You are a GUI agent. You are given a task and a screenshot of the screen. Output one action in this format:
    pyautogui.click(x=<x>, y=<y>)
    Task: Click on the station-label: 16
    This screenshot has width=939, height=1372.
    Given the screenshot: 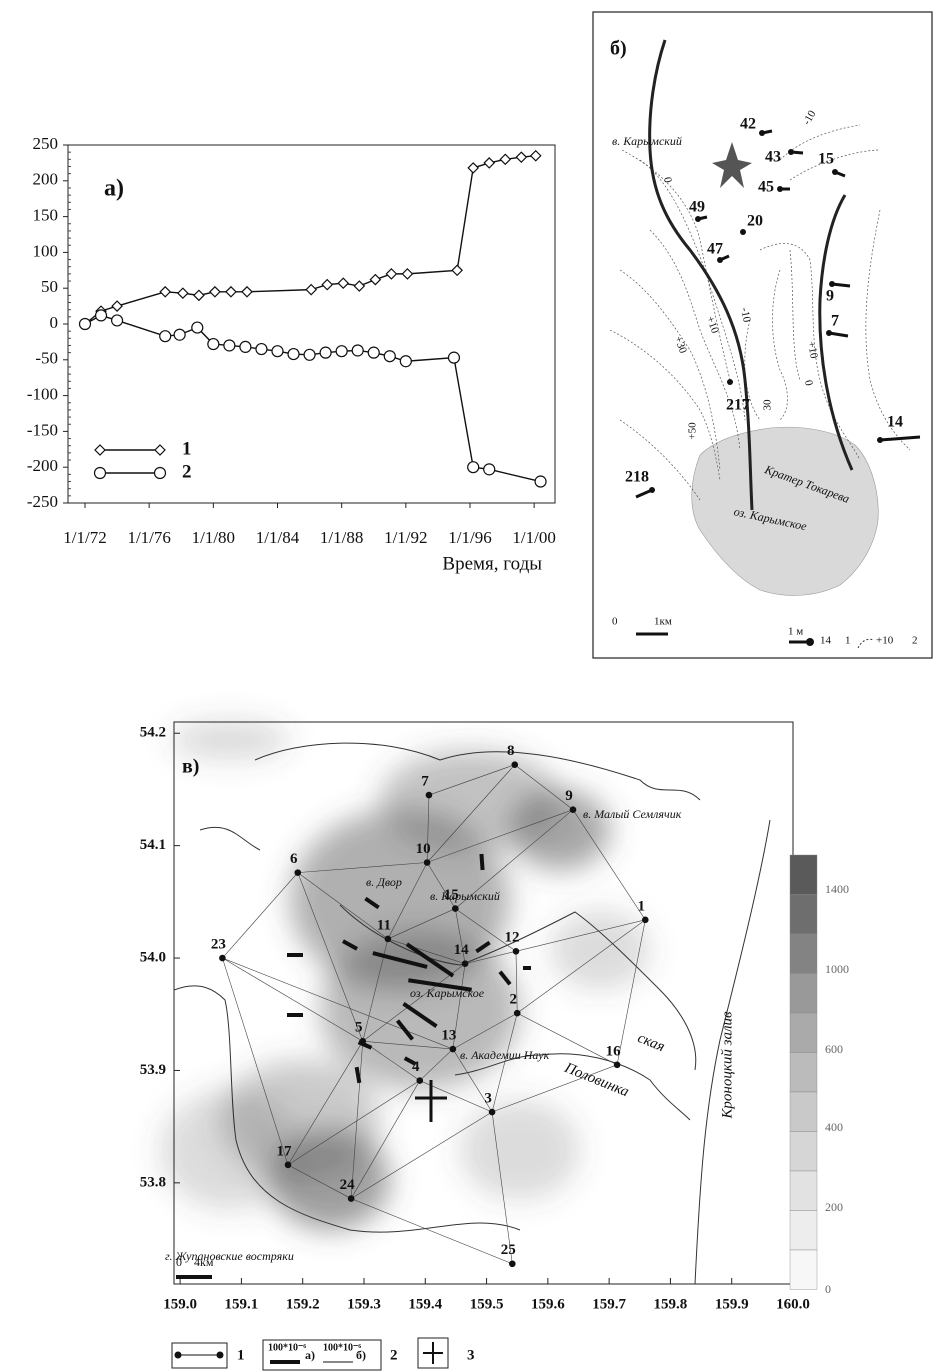 What is the action you would take?
    pyautogui.click(x=614, y=1051)
    